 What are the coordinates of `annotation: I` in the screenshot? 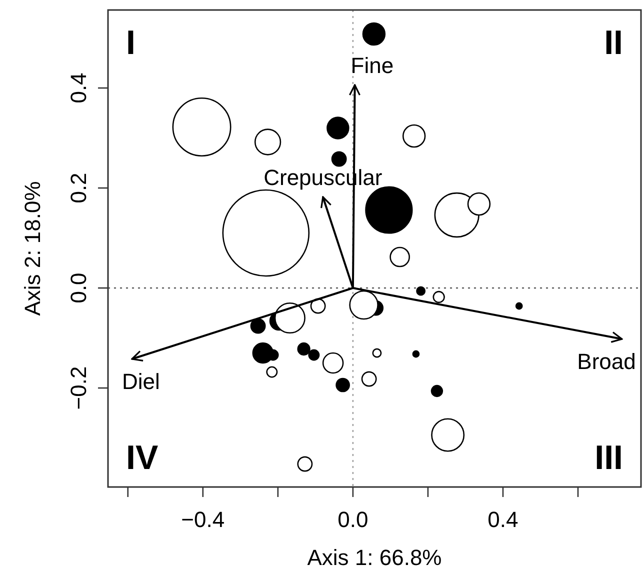 It's located at (131, 43).